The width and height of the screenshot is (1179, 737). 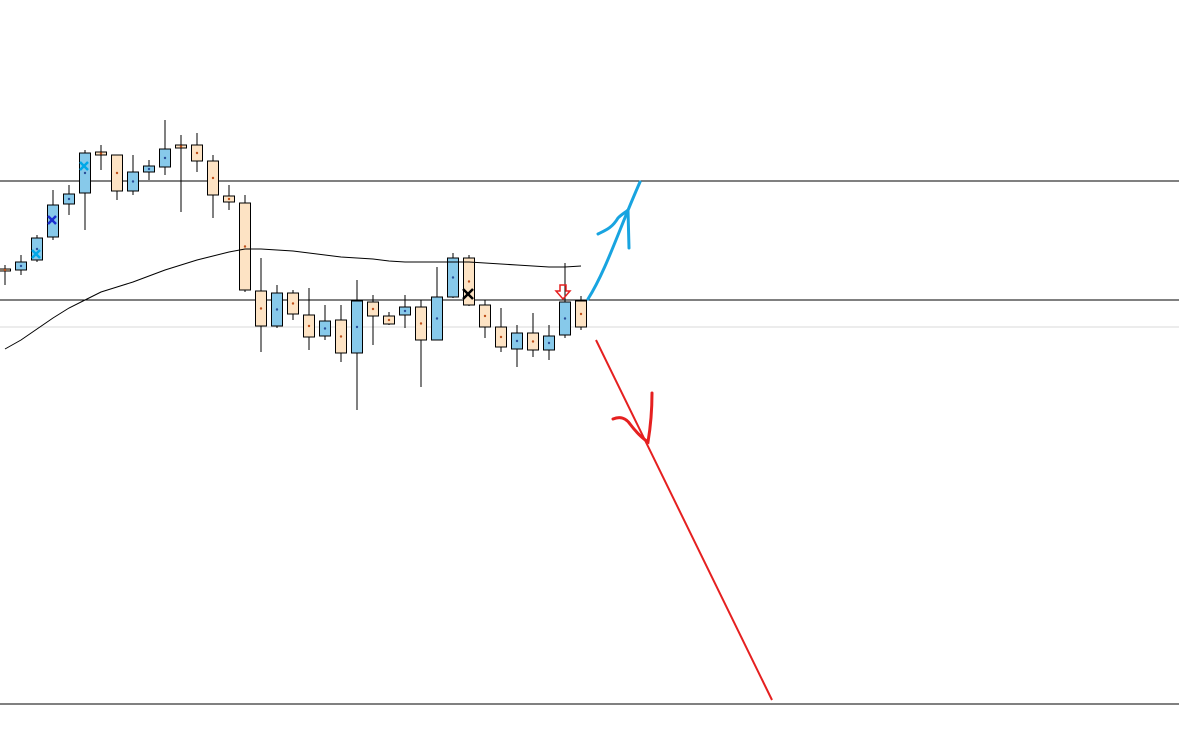 What do you see at coordinates (293, 299) in the screenshot?
I see `moving-average` at bounding box center [293, 299].